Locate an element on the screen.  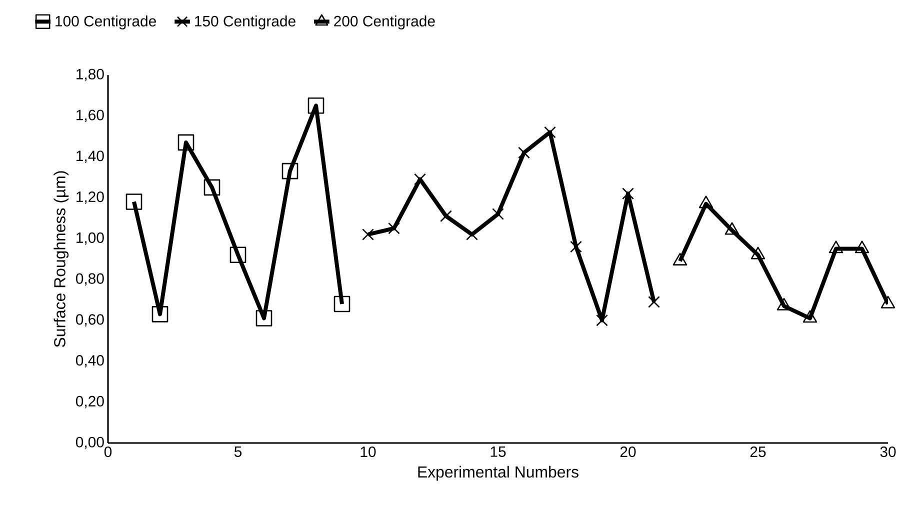
legend-label: 100 Centigrade is located at coordinates (106, 22).